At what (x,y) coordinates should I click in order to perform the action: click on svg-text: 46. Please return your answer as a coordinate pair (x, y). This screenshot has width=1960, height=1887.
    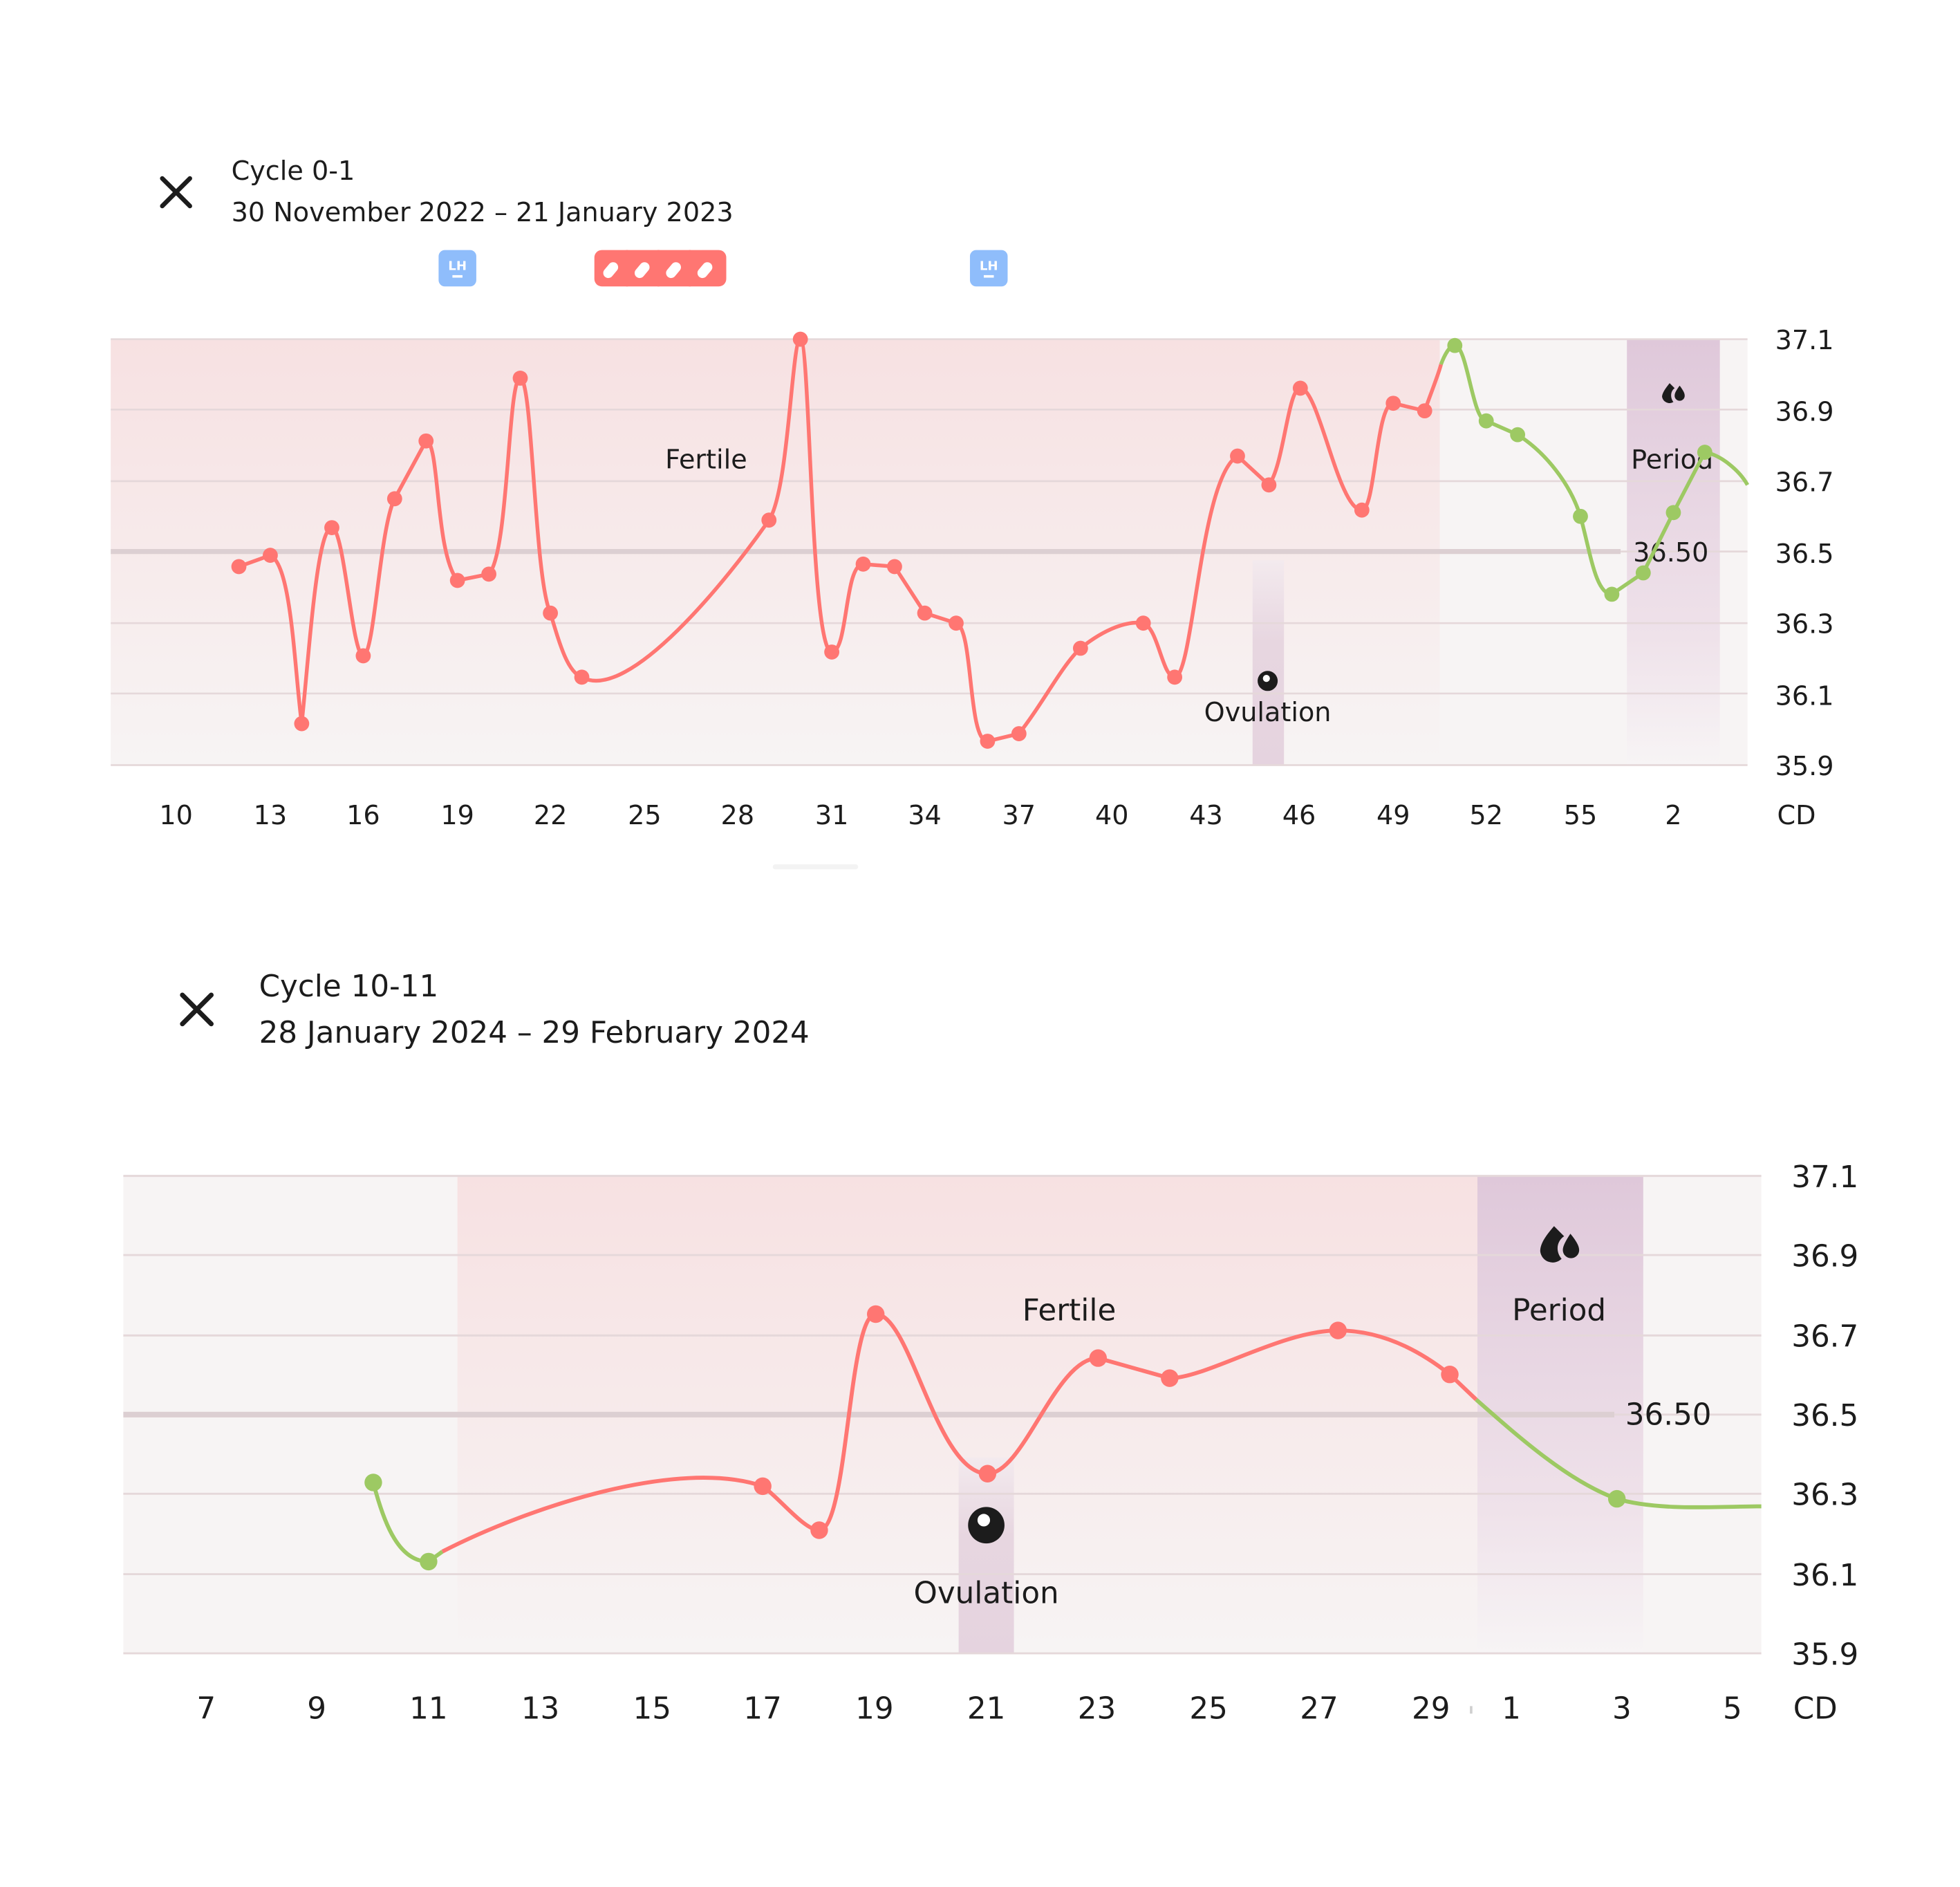
    Looking at the image, I should click on (1299, 815).